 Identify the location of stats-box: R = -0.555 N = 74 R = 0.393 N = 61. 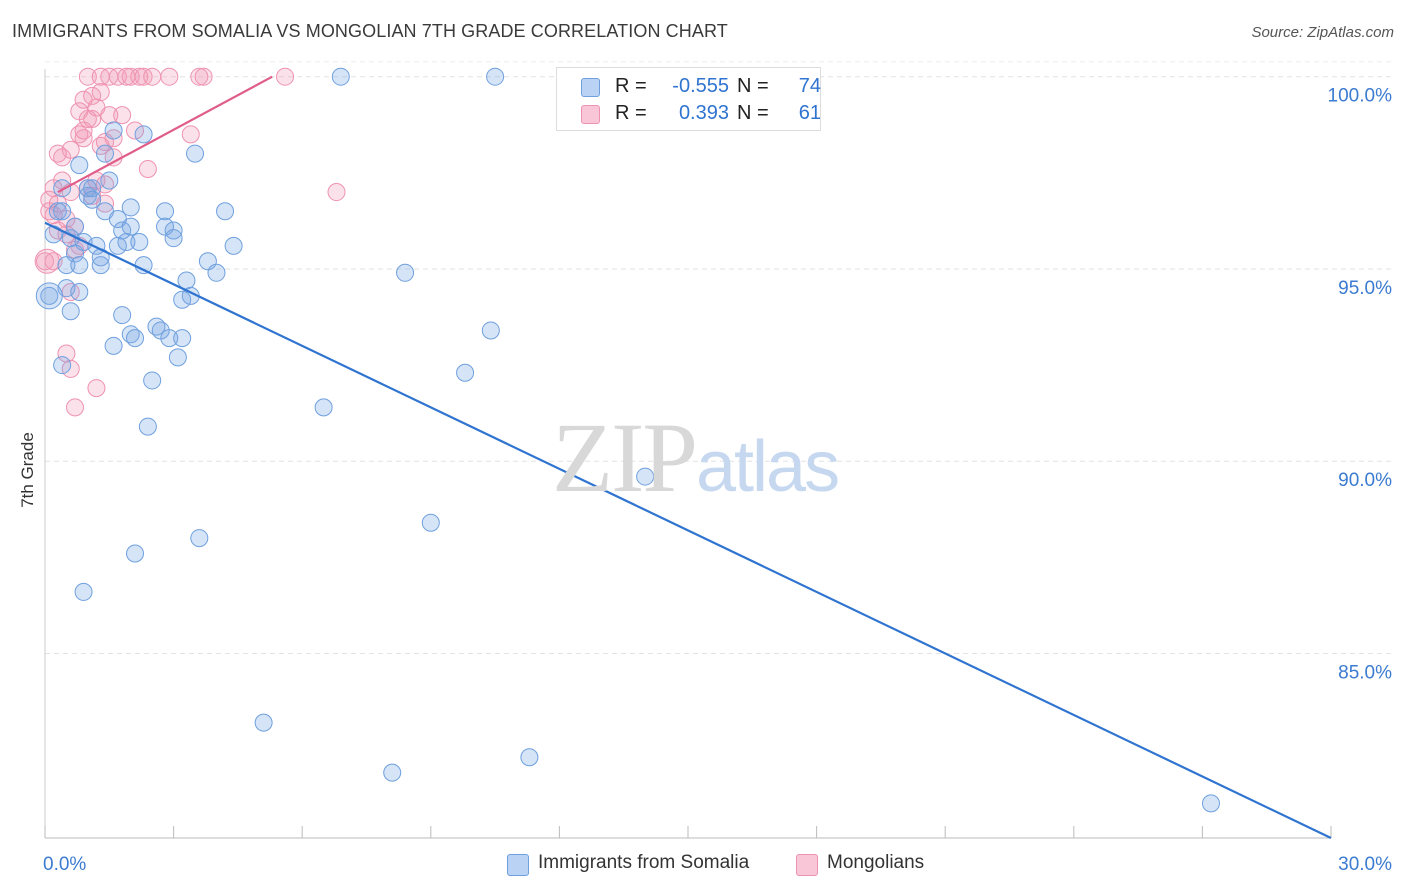
(688, 99).